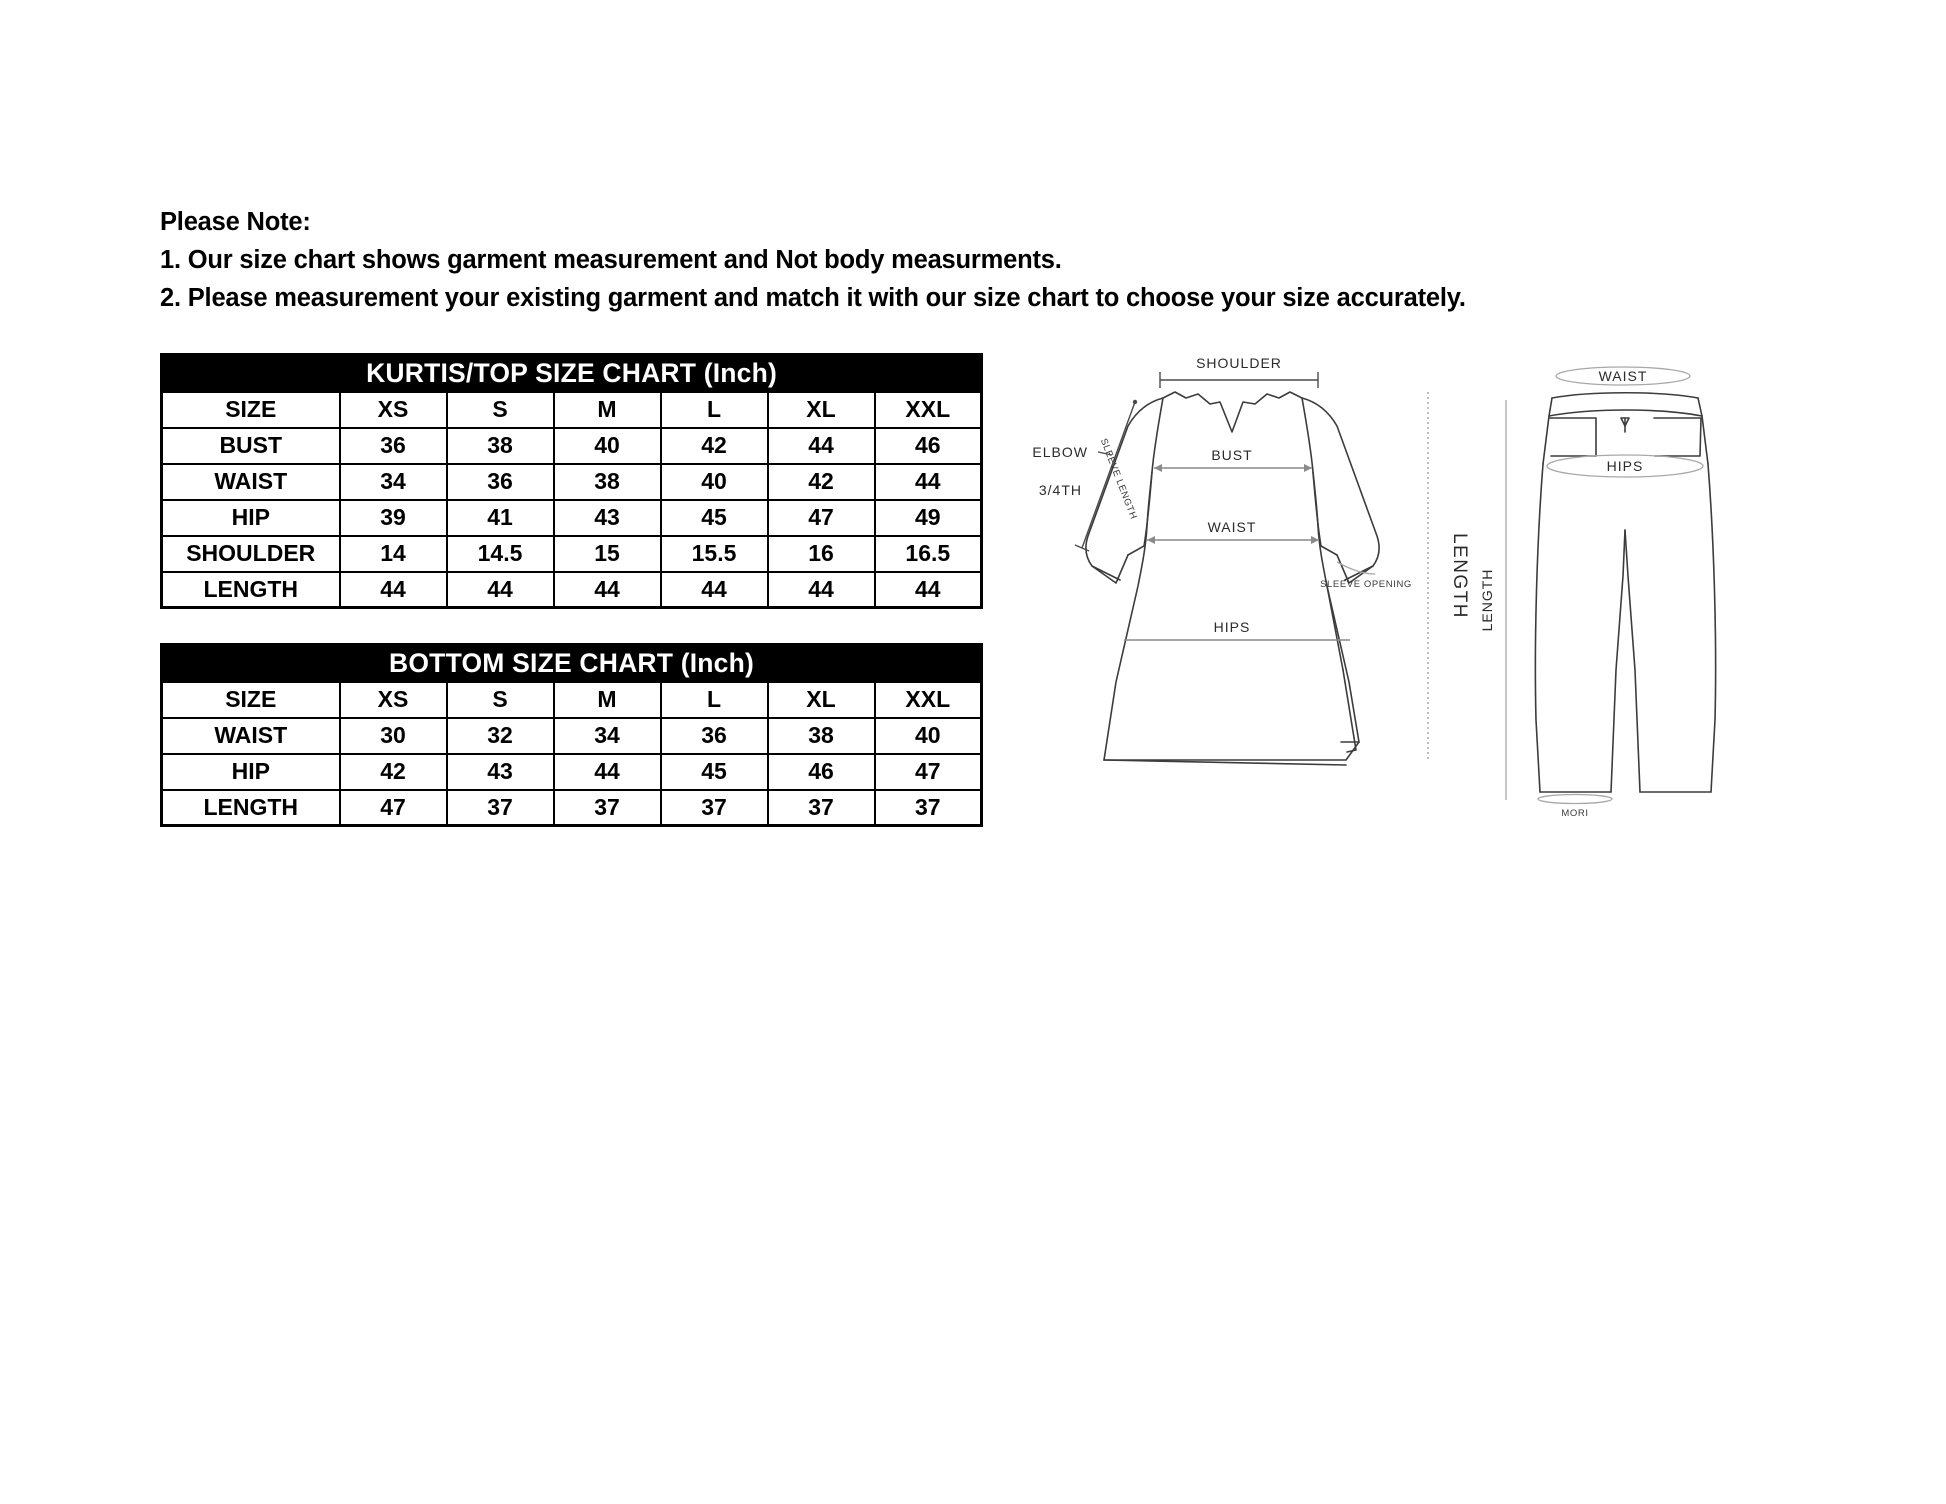 The image size is (1946, 1504). Describe the element at coordinates (1574, 813) in the screenshot. I see `mori-label: MORI` at that location.